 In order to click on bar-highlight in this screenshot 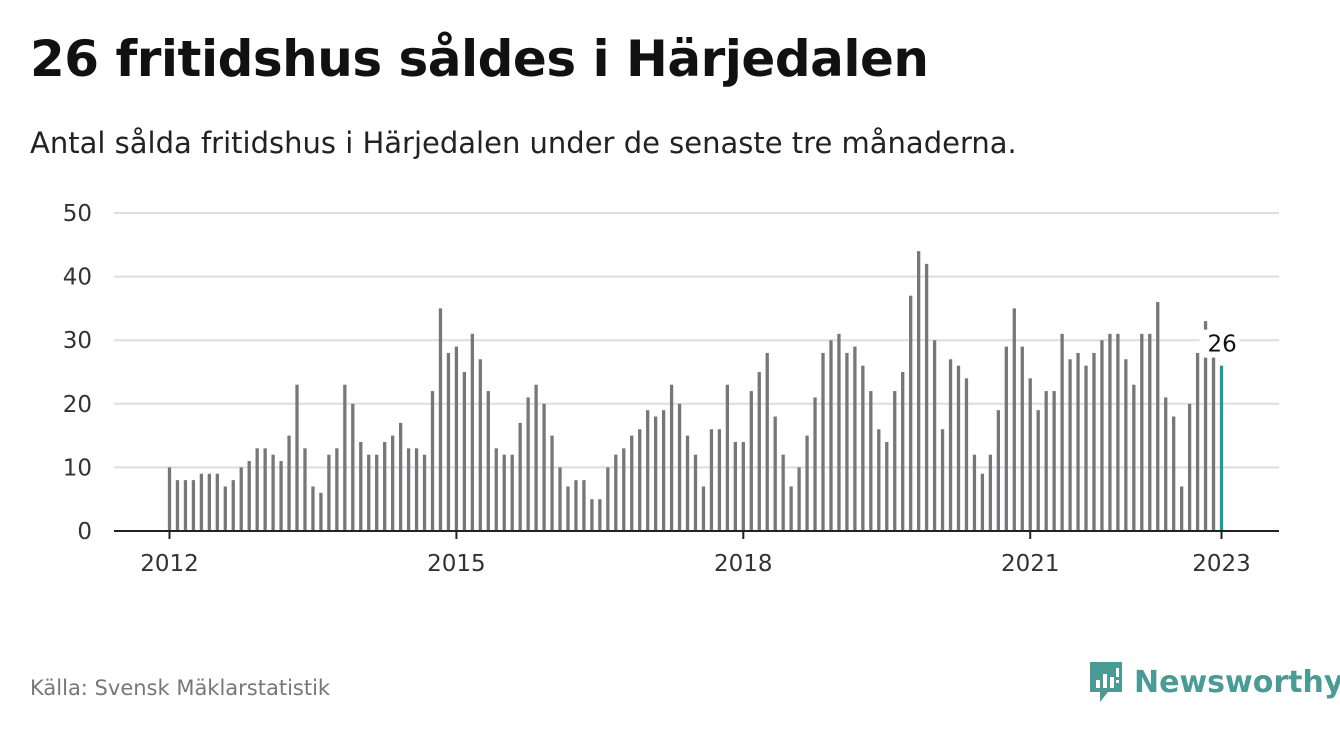, I will do `click(1221, 448)`.